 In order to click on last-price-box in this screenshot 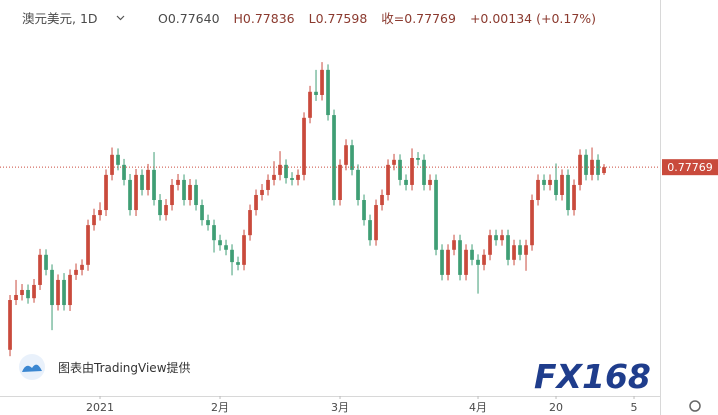, I will do `click(690, 167)`.